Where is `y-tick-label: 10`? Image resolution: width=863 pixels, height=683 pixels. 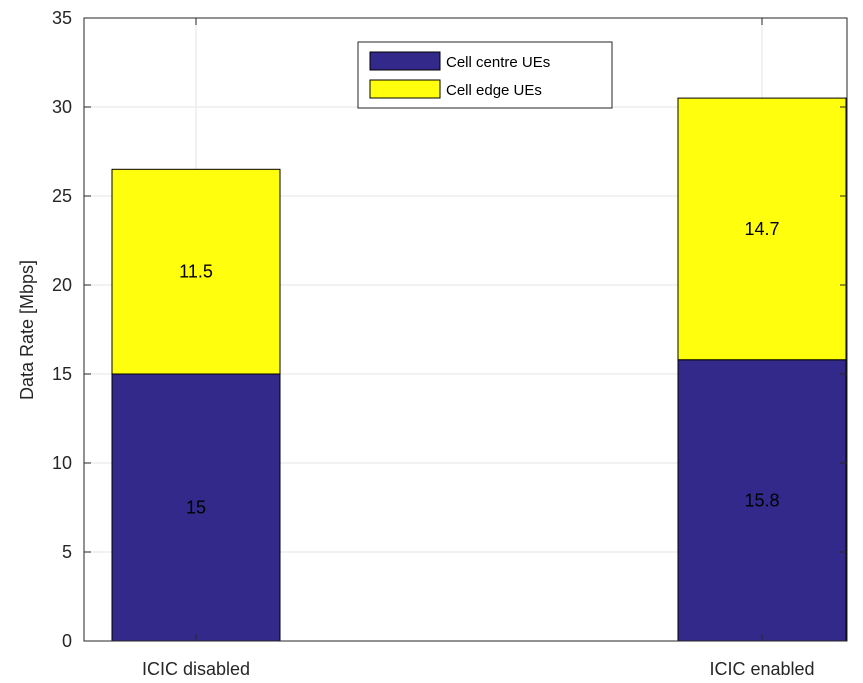 y-tick-label: 10 is located at coordinates (62, 463).